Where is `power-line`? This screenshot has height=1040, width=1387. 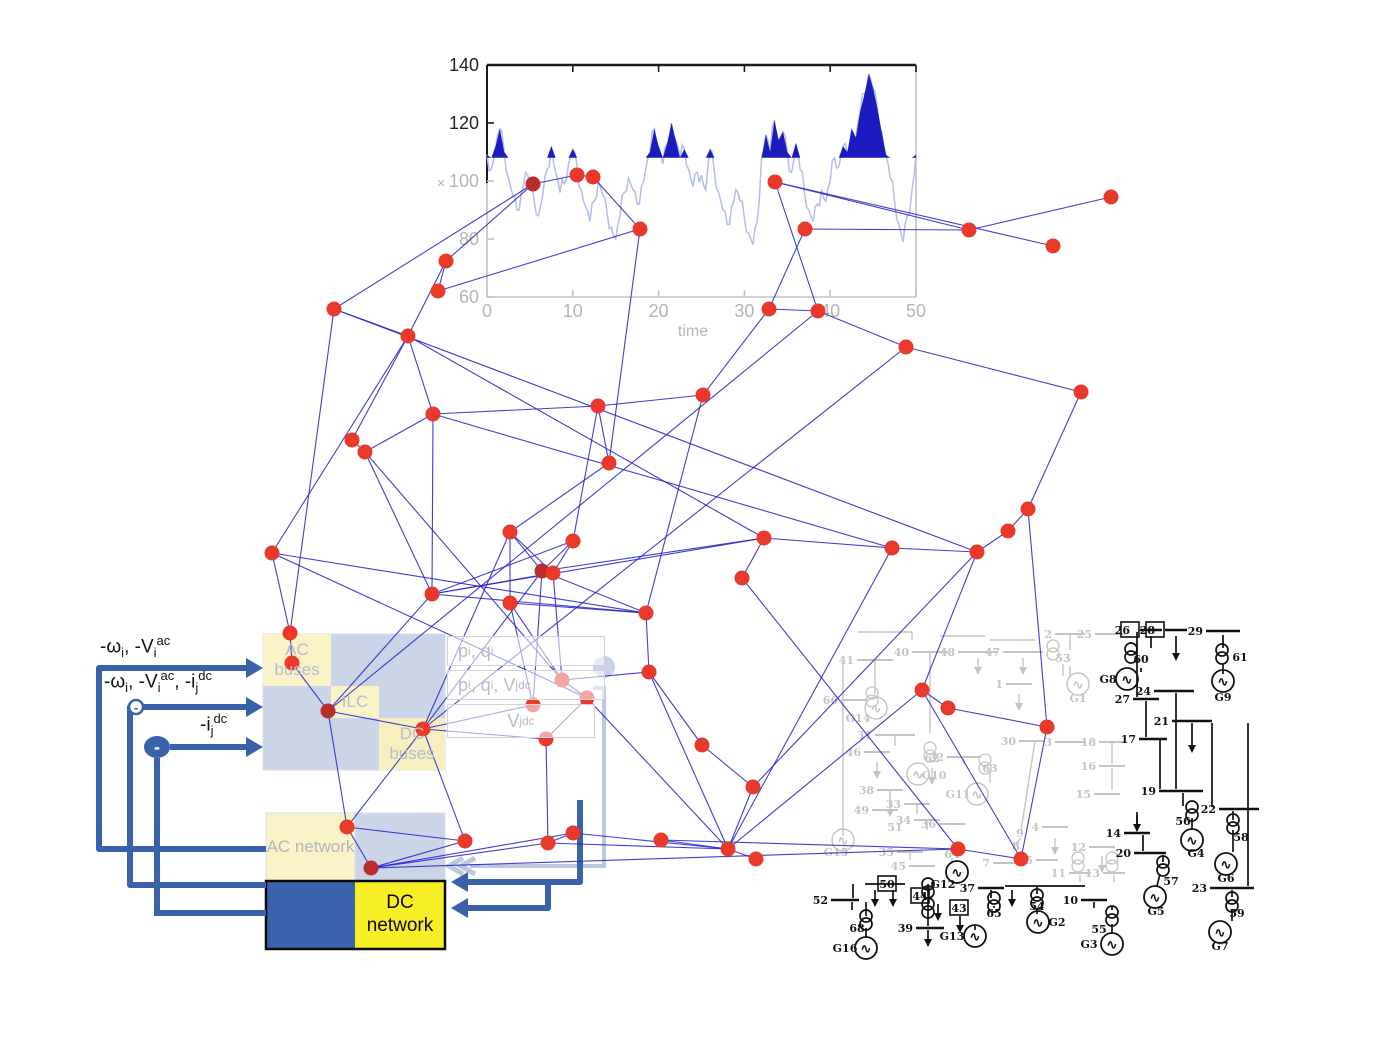 power-line is located at coordinates (1158, 880).